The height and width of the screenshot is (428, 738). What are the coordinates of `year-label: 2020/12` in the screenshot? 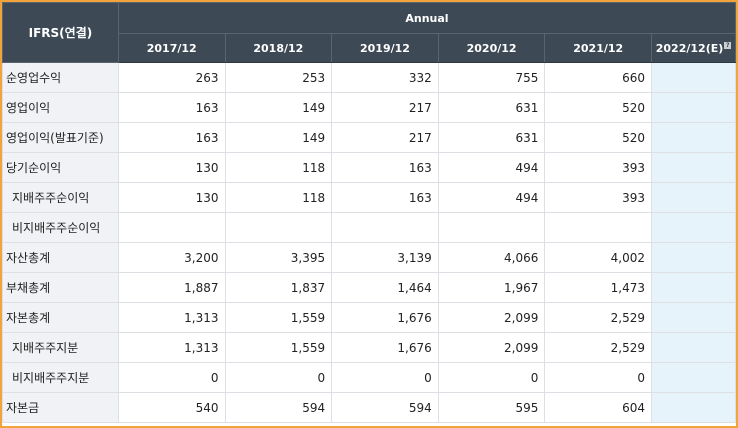 It's located at (491, 48).